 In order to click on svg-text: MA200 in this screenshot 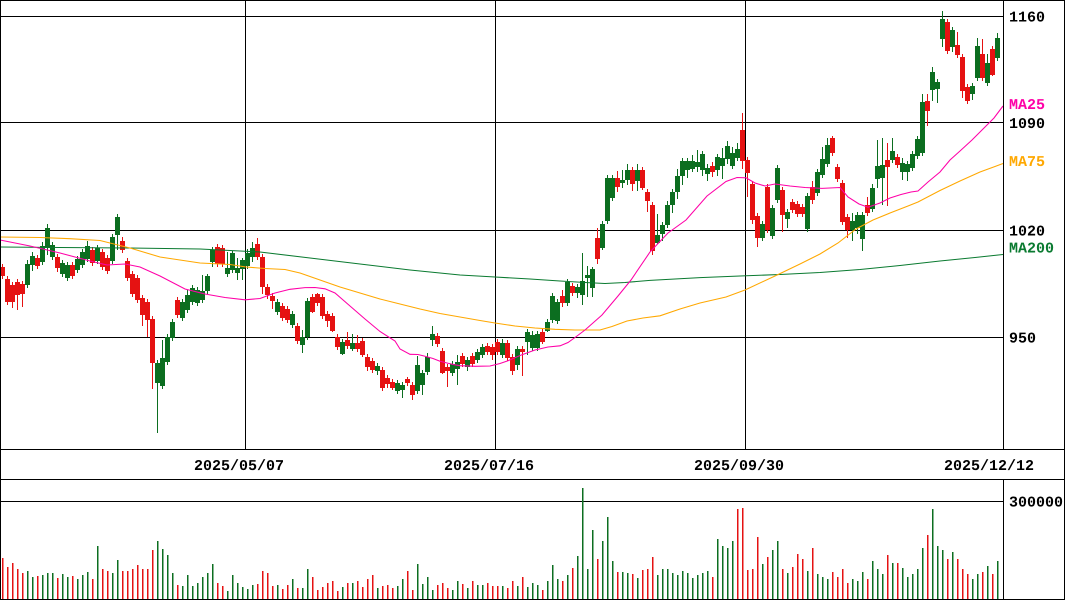, I will do `click(1031, 249)`.